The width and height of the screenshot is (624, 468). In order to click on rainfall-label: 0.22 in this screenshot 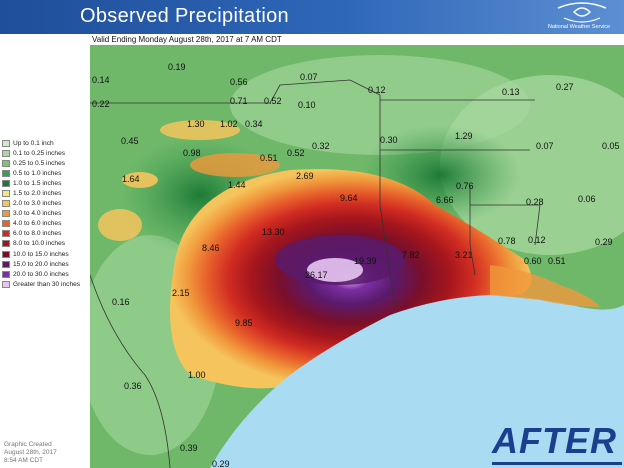, I will do `click(101, 104)`.